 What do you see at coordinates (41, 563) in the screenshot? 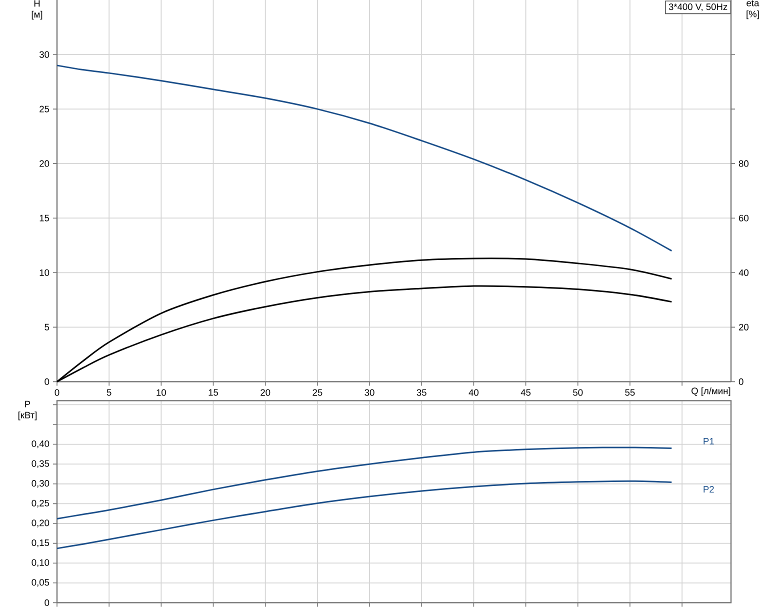
I see `y-tick-label: 0,10` at bounding box center [41, 563].